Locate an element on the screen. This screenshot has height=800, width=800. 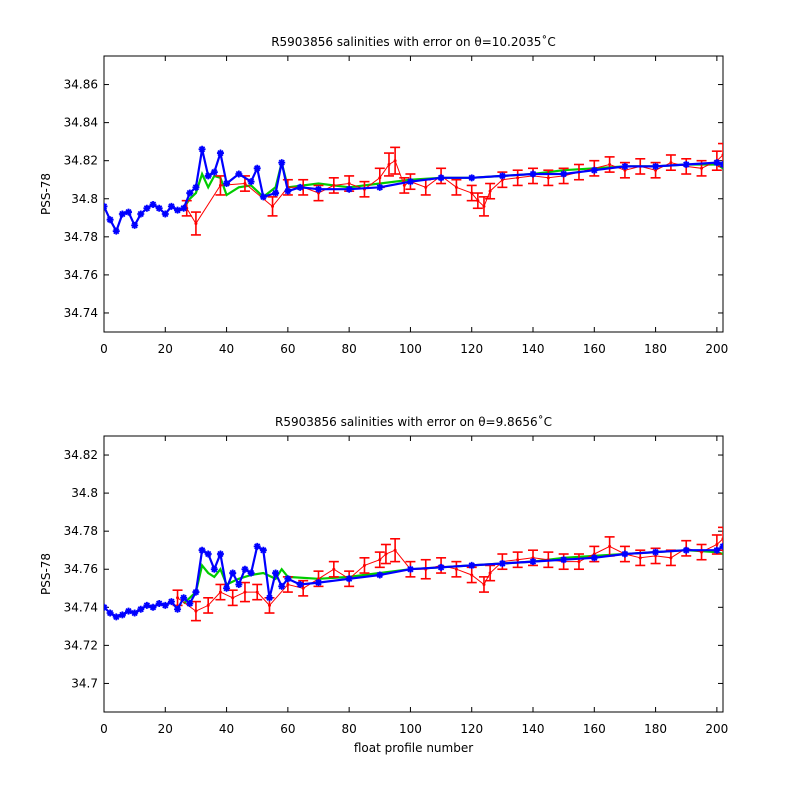
x-axis-label: float profile number is located at coordinates (413, 748).